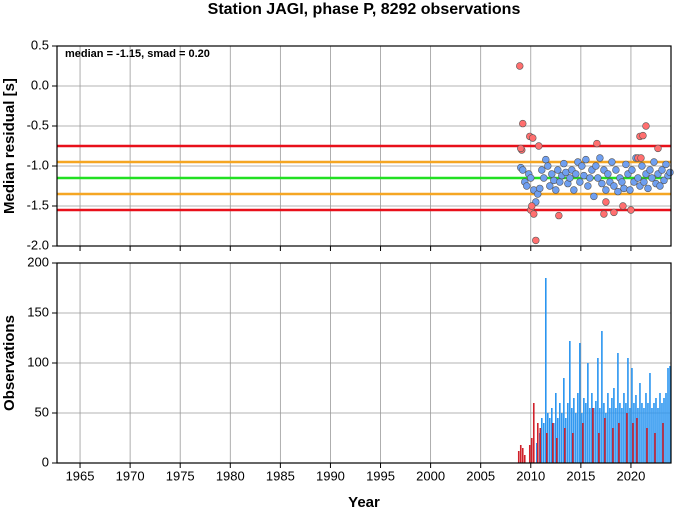 The image size is (678, 511). Describe the element at coordinates (40, 84) in the screenshot. I see `y-tick-label: 0.0` at that location.